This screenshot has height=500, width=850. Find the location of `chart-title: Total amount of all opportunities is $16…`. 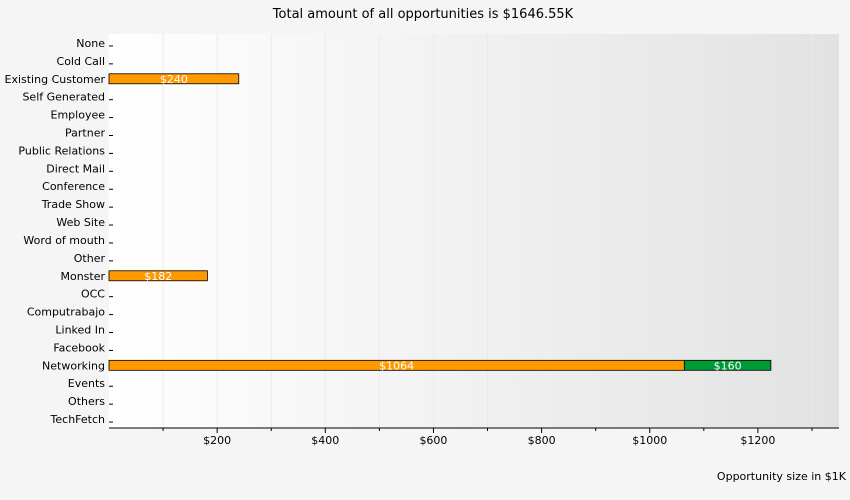

chart-title: Total amount of all opportunities is $16… is located at coordinates (423, 14).